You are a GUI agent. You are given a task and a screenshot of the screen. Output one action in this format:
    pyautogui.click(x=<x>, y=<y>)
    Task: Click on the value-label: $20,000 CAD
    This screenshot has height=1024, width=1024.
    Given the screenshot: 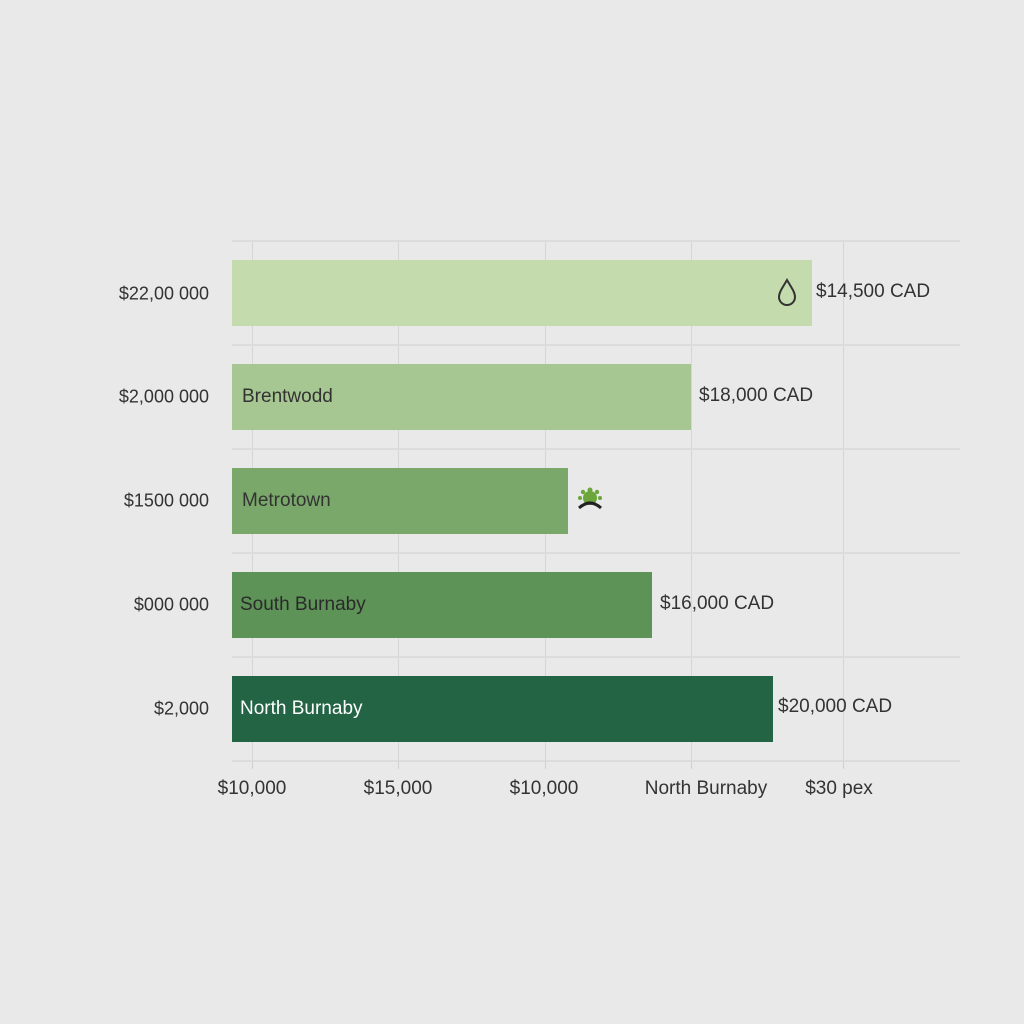 What is the action you would take?
    pyautogui.click(x=835, y=706)
    